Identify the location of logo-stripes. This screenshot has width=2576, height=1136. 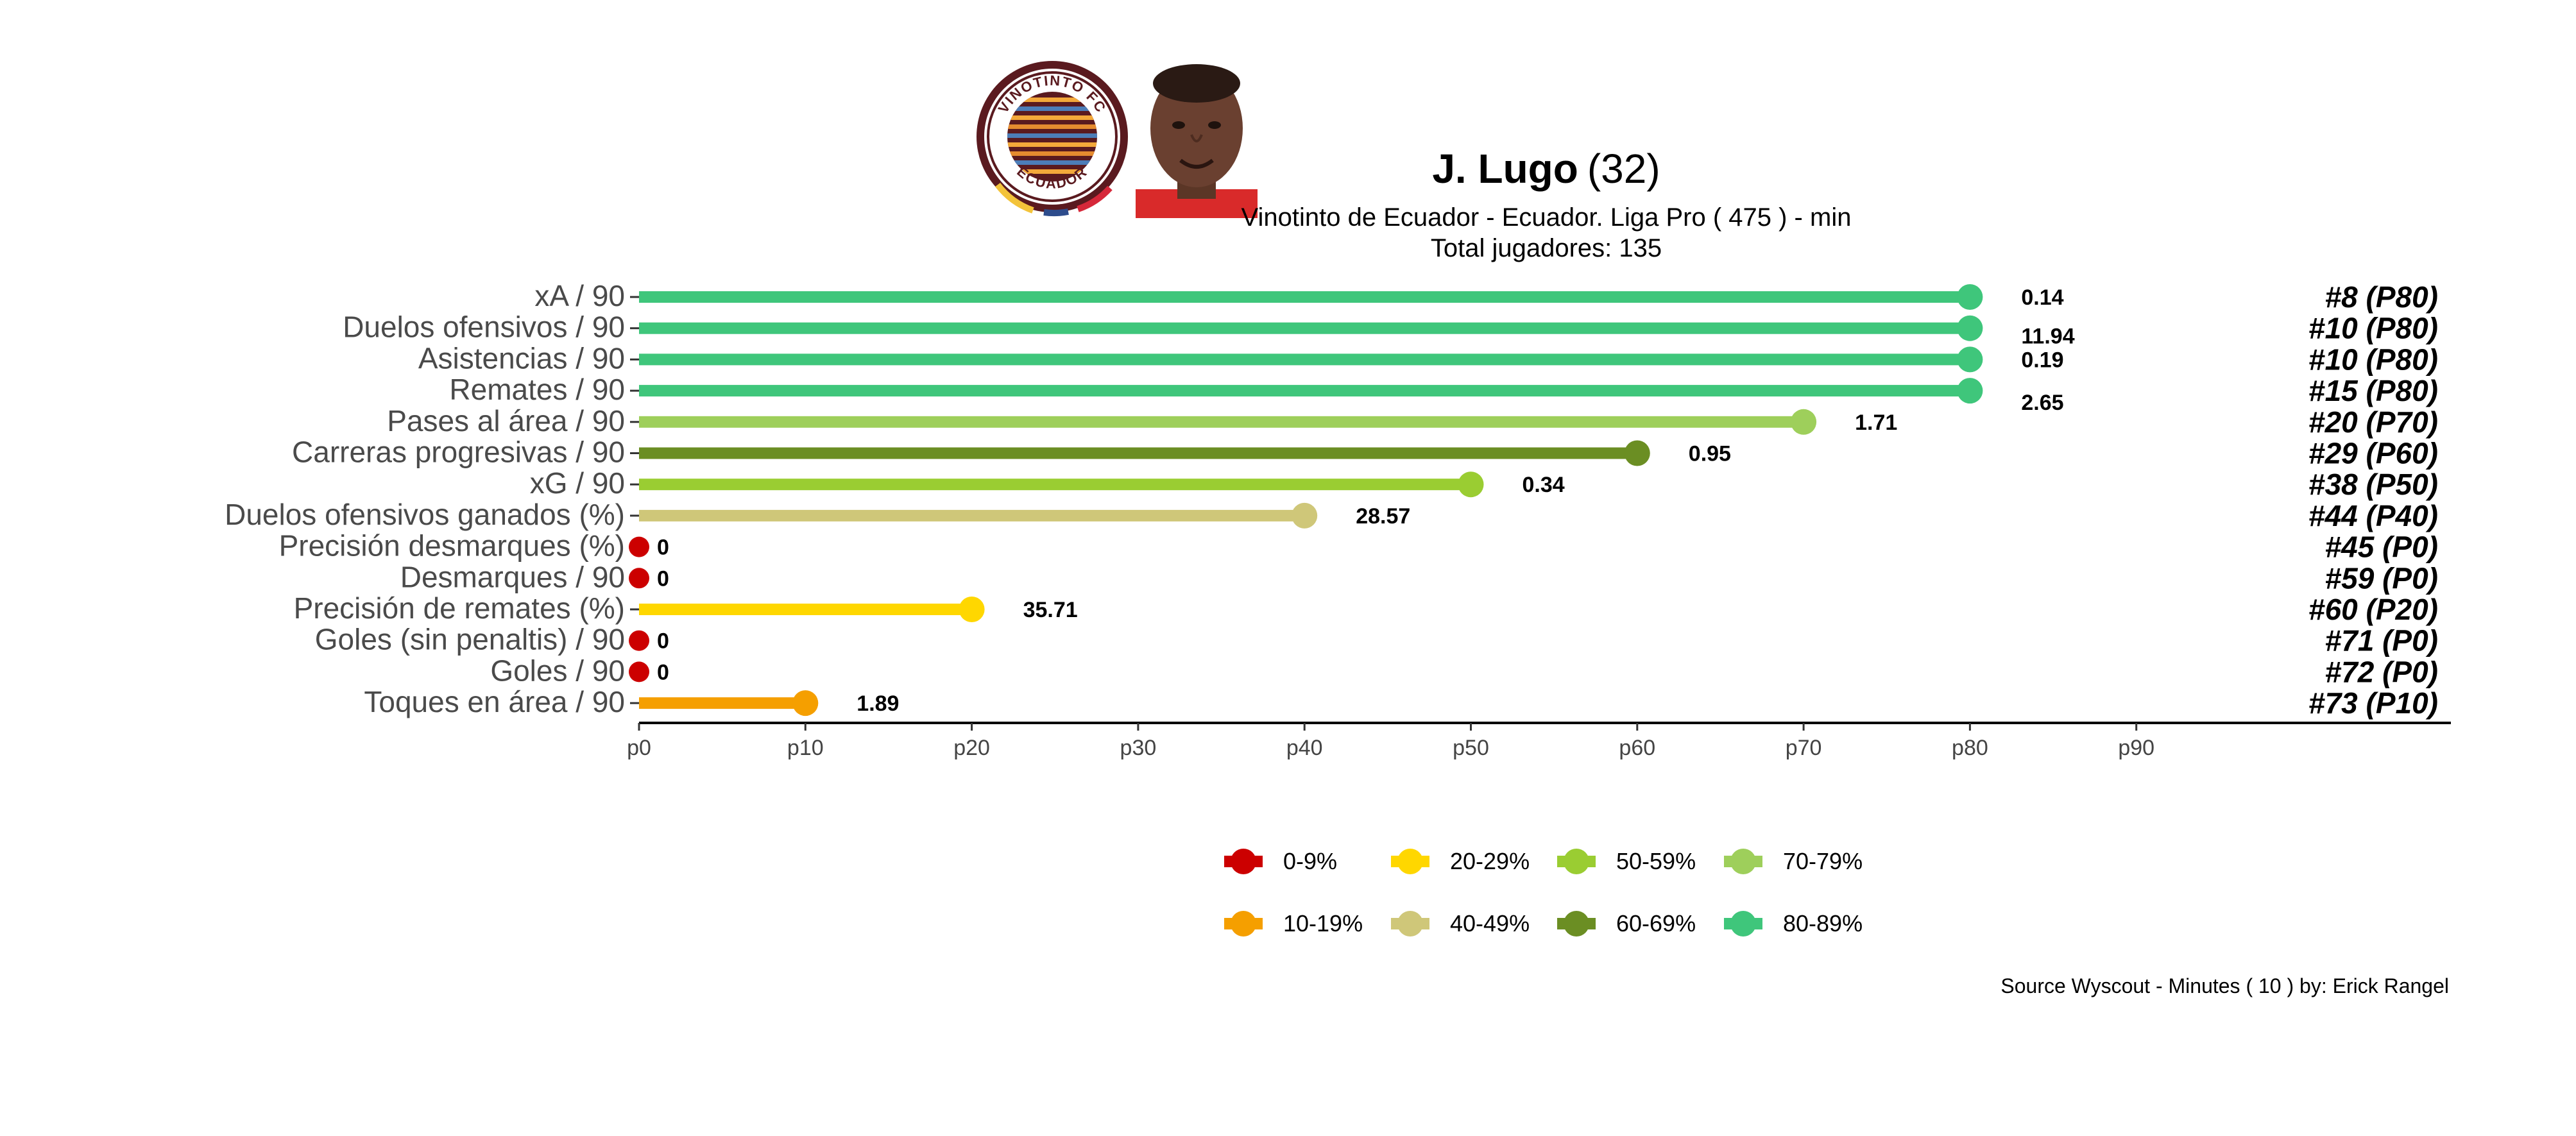
(1052, 137).